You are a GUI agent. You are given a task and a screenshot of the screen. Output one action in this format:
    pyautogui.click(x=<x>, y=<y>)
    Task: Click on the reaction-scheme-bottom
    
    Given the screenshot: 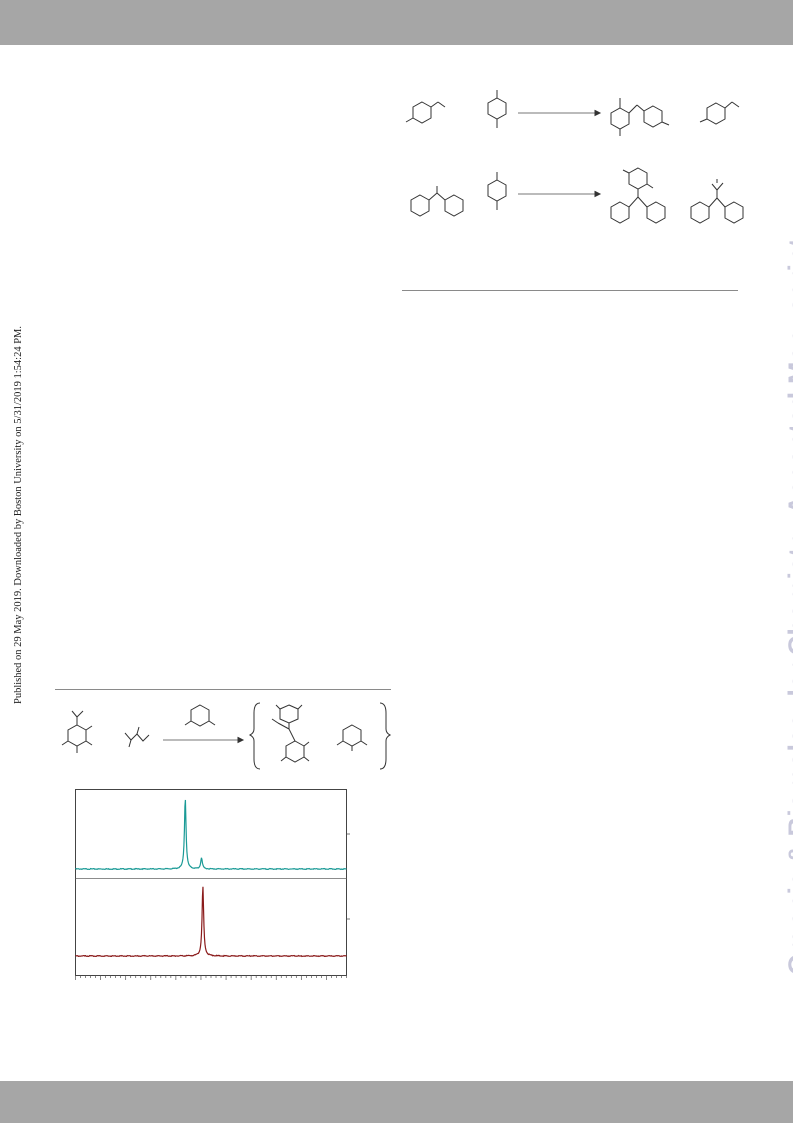 What is the action you would take?
    pyautogui.click(x=226, y=736)
    